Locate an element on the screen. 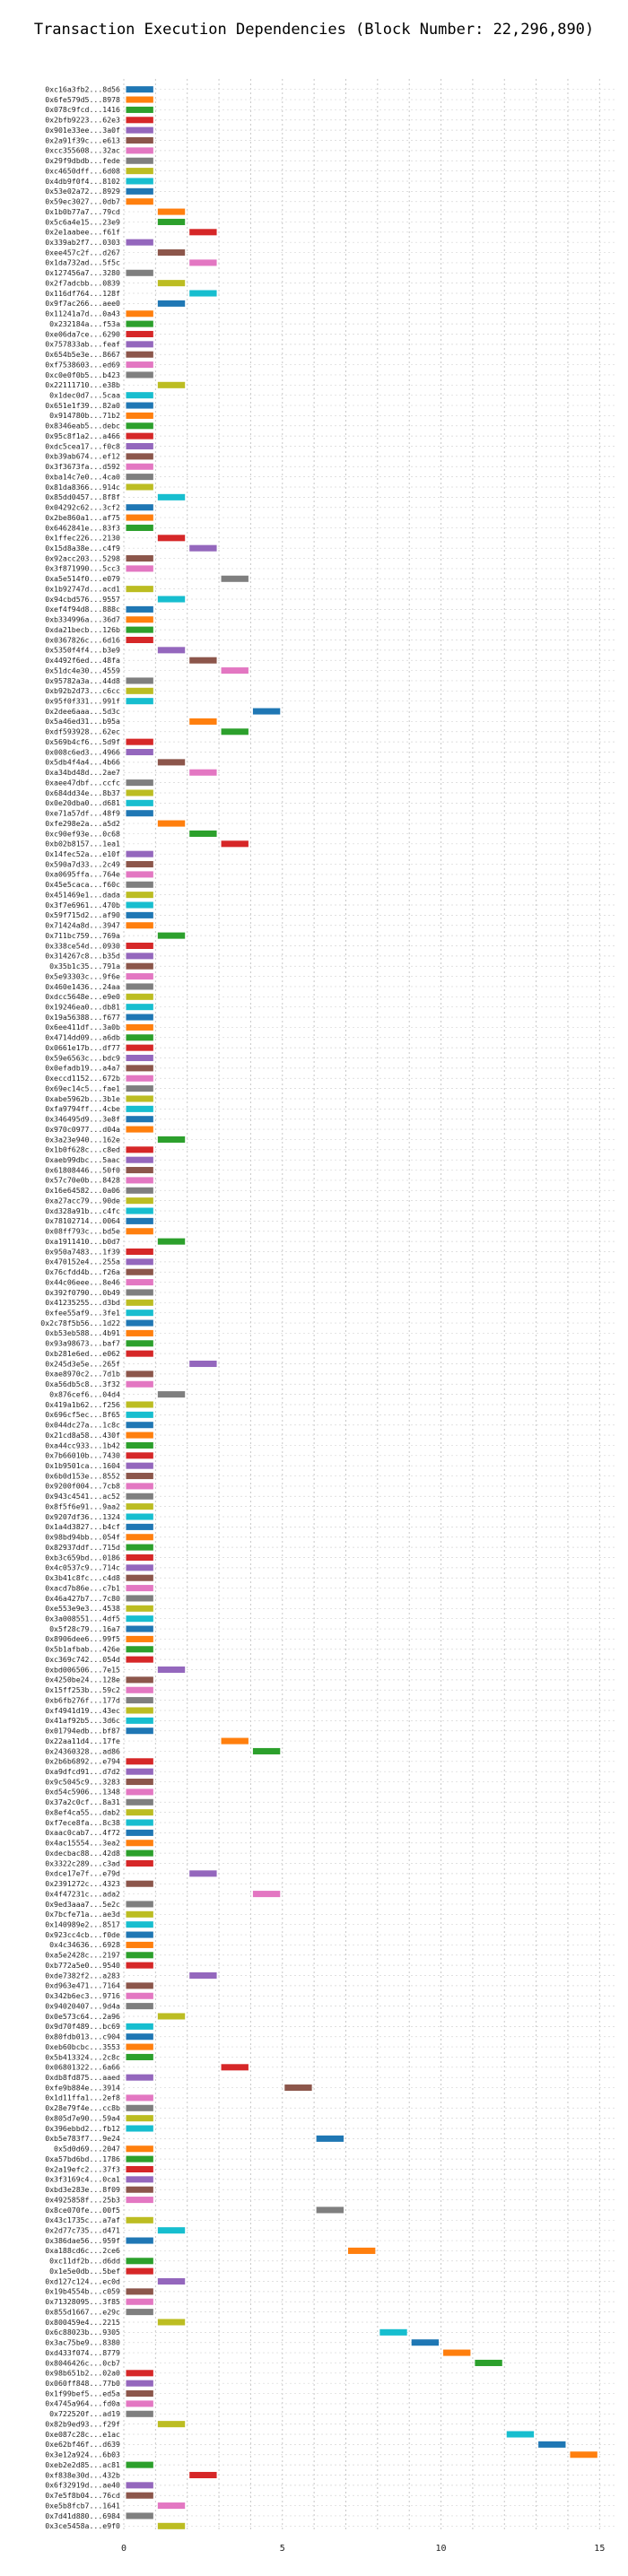 The image size is (628, 2576). tx-label: 0x5a46ed31...b95a is located at coordinates (82, 721).